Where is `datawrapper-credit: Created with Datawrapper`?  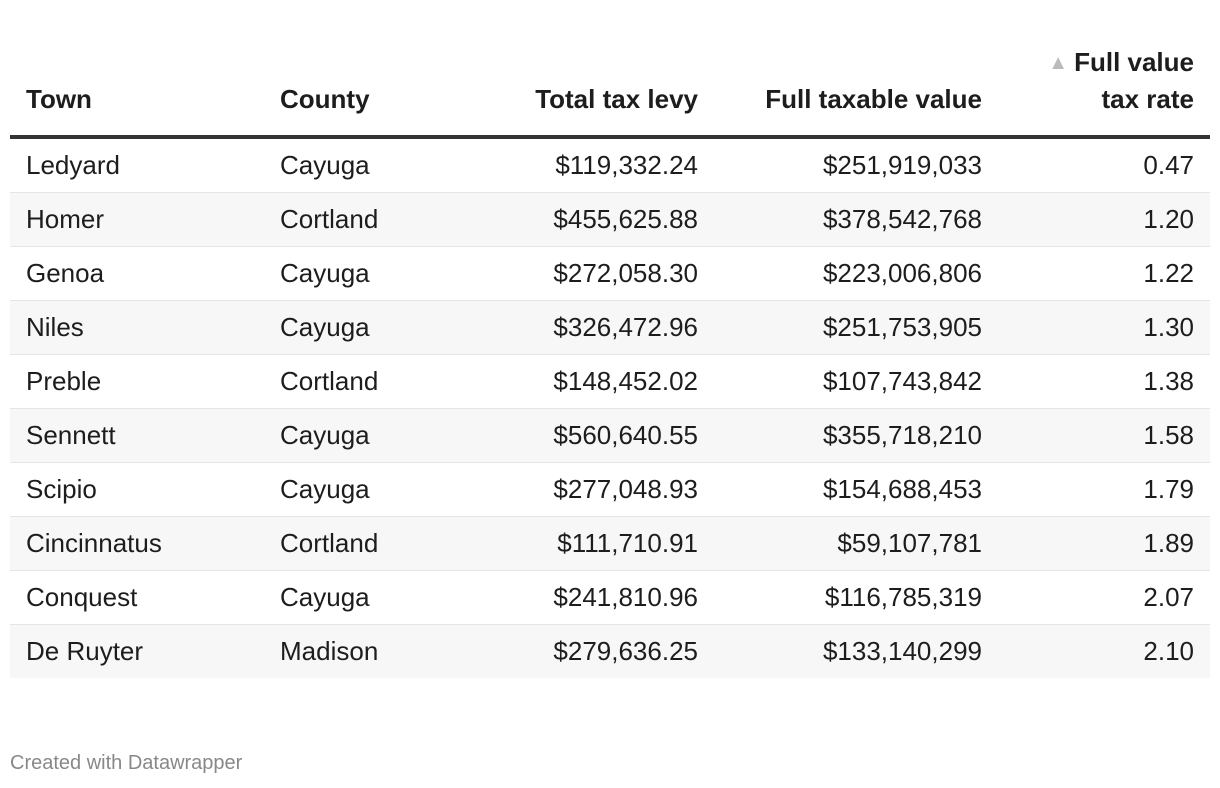 datawrapper-credit: Created with Datawrapper is located at coordinates (126, 763).